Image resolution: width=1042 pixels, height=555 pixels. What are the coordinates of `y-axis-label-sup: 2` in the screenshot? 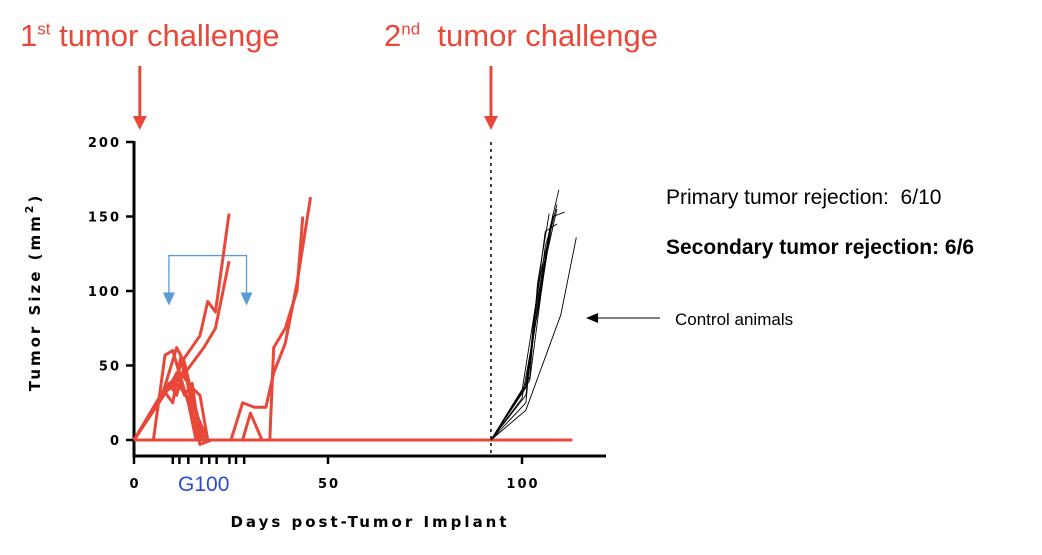 It's located at (29, 208).